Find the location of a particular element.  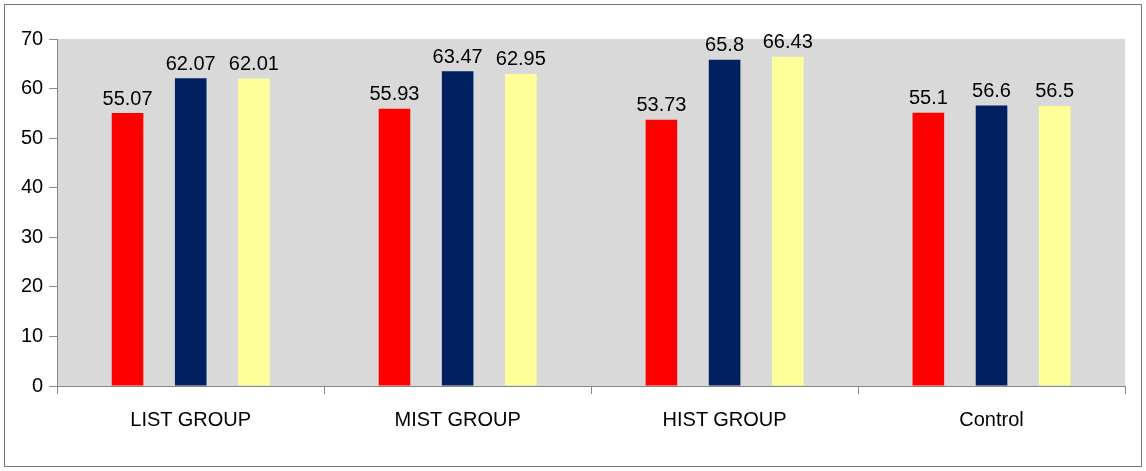

data-label: 63.47 is located at coordinates (457, 55).